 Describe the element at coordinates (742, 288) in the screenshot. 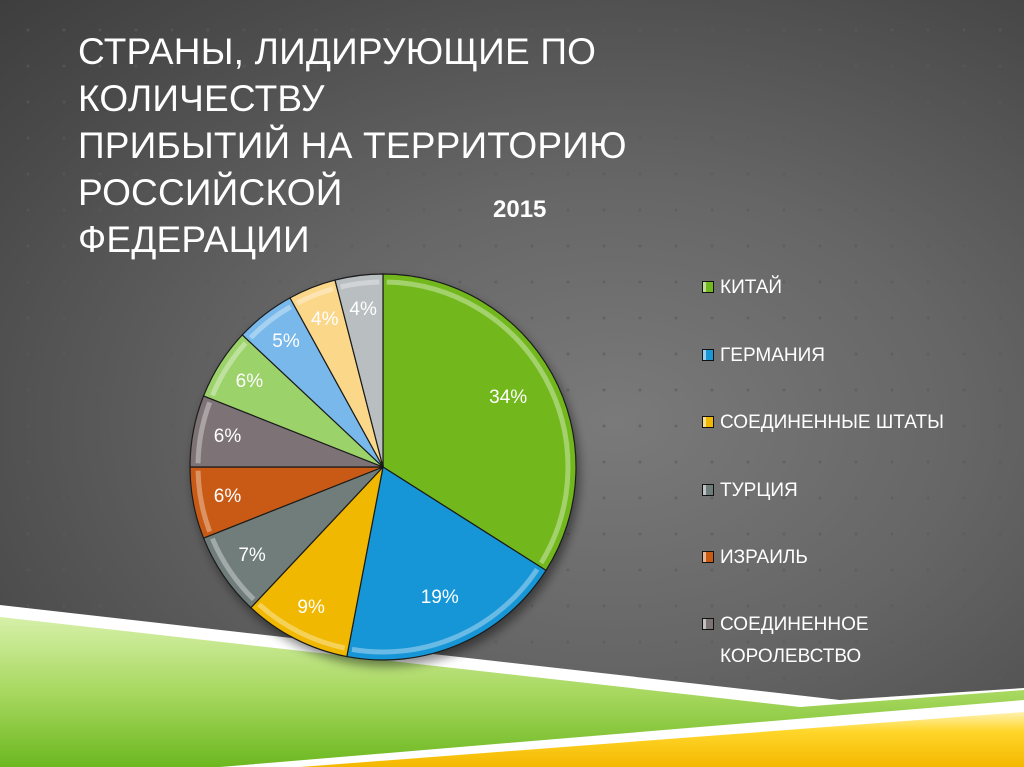

I see `legend-item-china: КИТАЙ` at that location.